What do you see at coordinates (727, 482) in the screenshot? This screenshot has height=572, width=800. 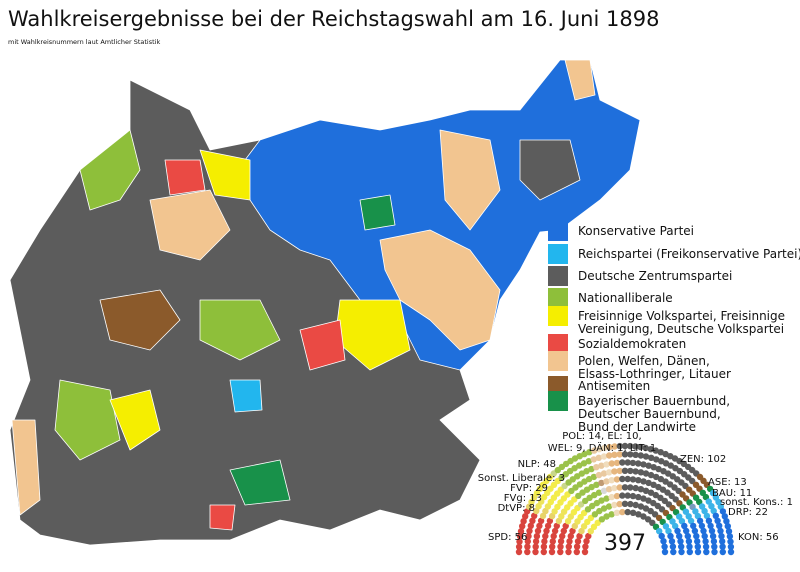 I see `seat-label: ASE: 13` at bounding box center [727, 482].